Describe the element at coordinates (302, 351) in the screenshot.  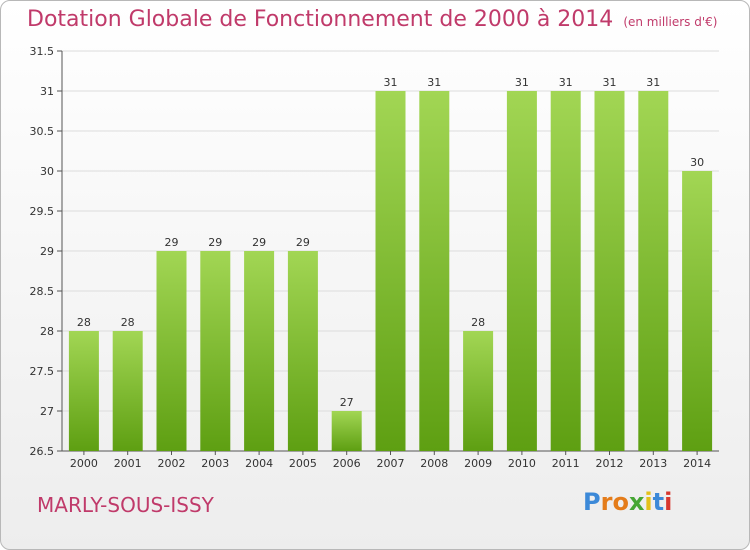
I see `bar-2005` at that location.